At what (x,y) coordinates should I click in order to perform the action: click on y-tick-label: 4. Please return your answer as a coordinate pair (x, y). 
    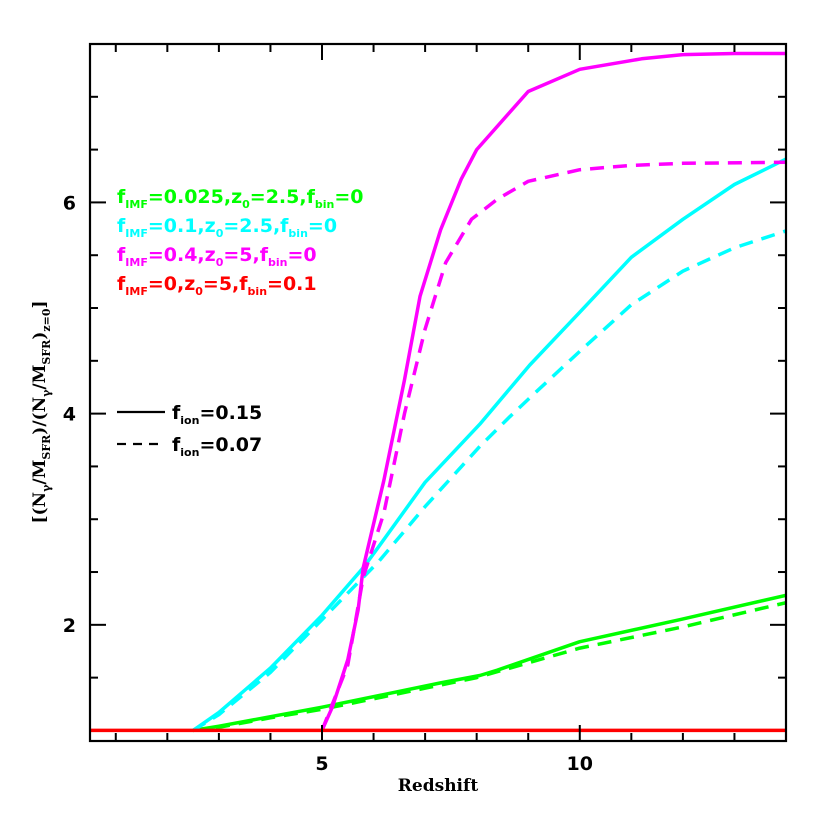
    Looking at the image, I should click on (69, 415).